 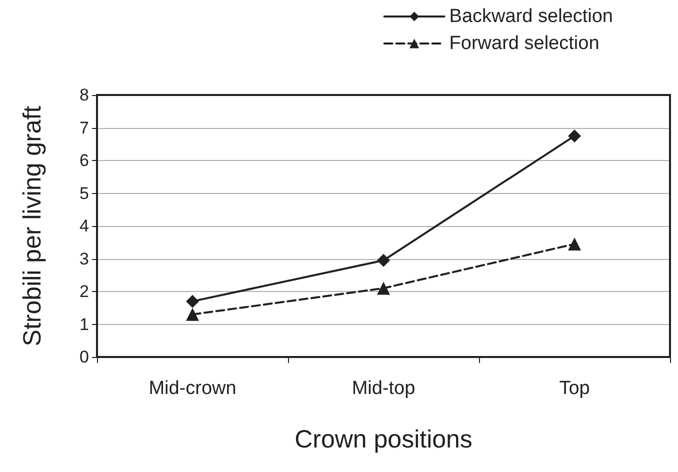 I want to click on x-tick-label: Mid-top, so click(x=384, y=388).